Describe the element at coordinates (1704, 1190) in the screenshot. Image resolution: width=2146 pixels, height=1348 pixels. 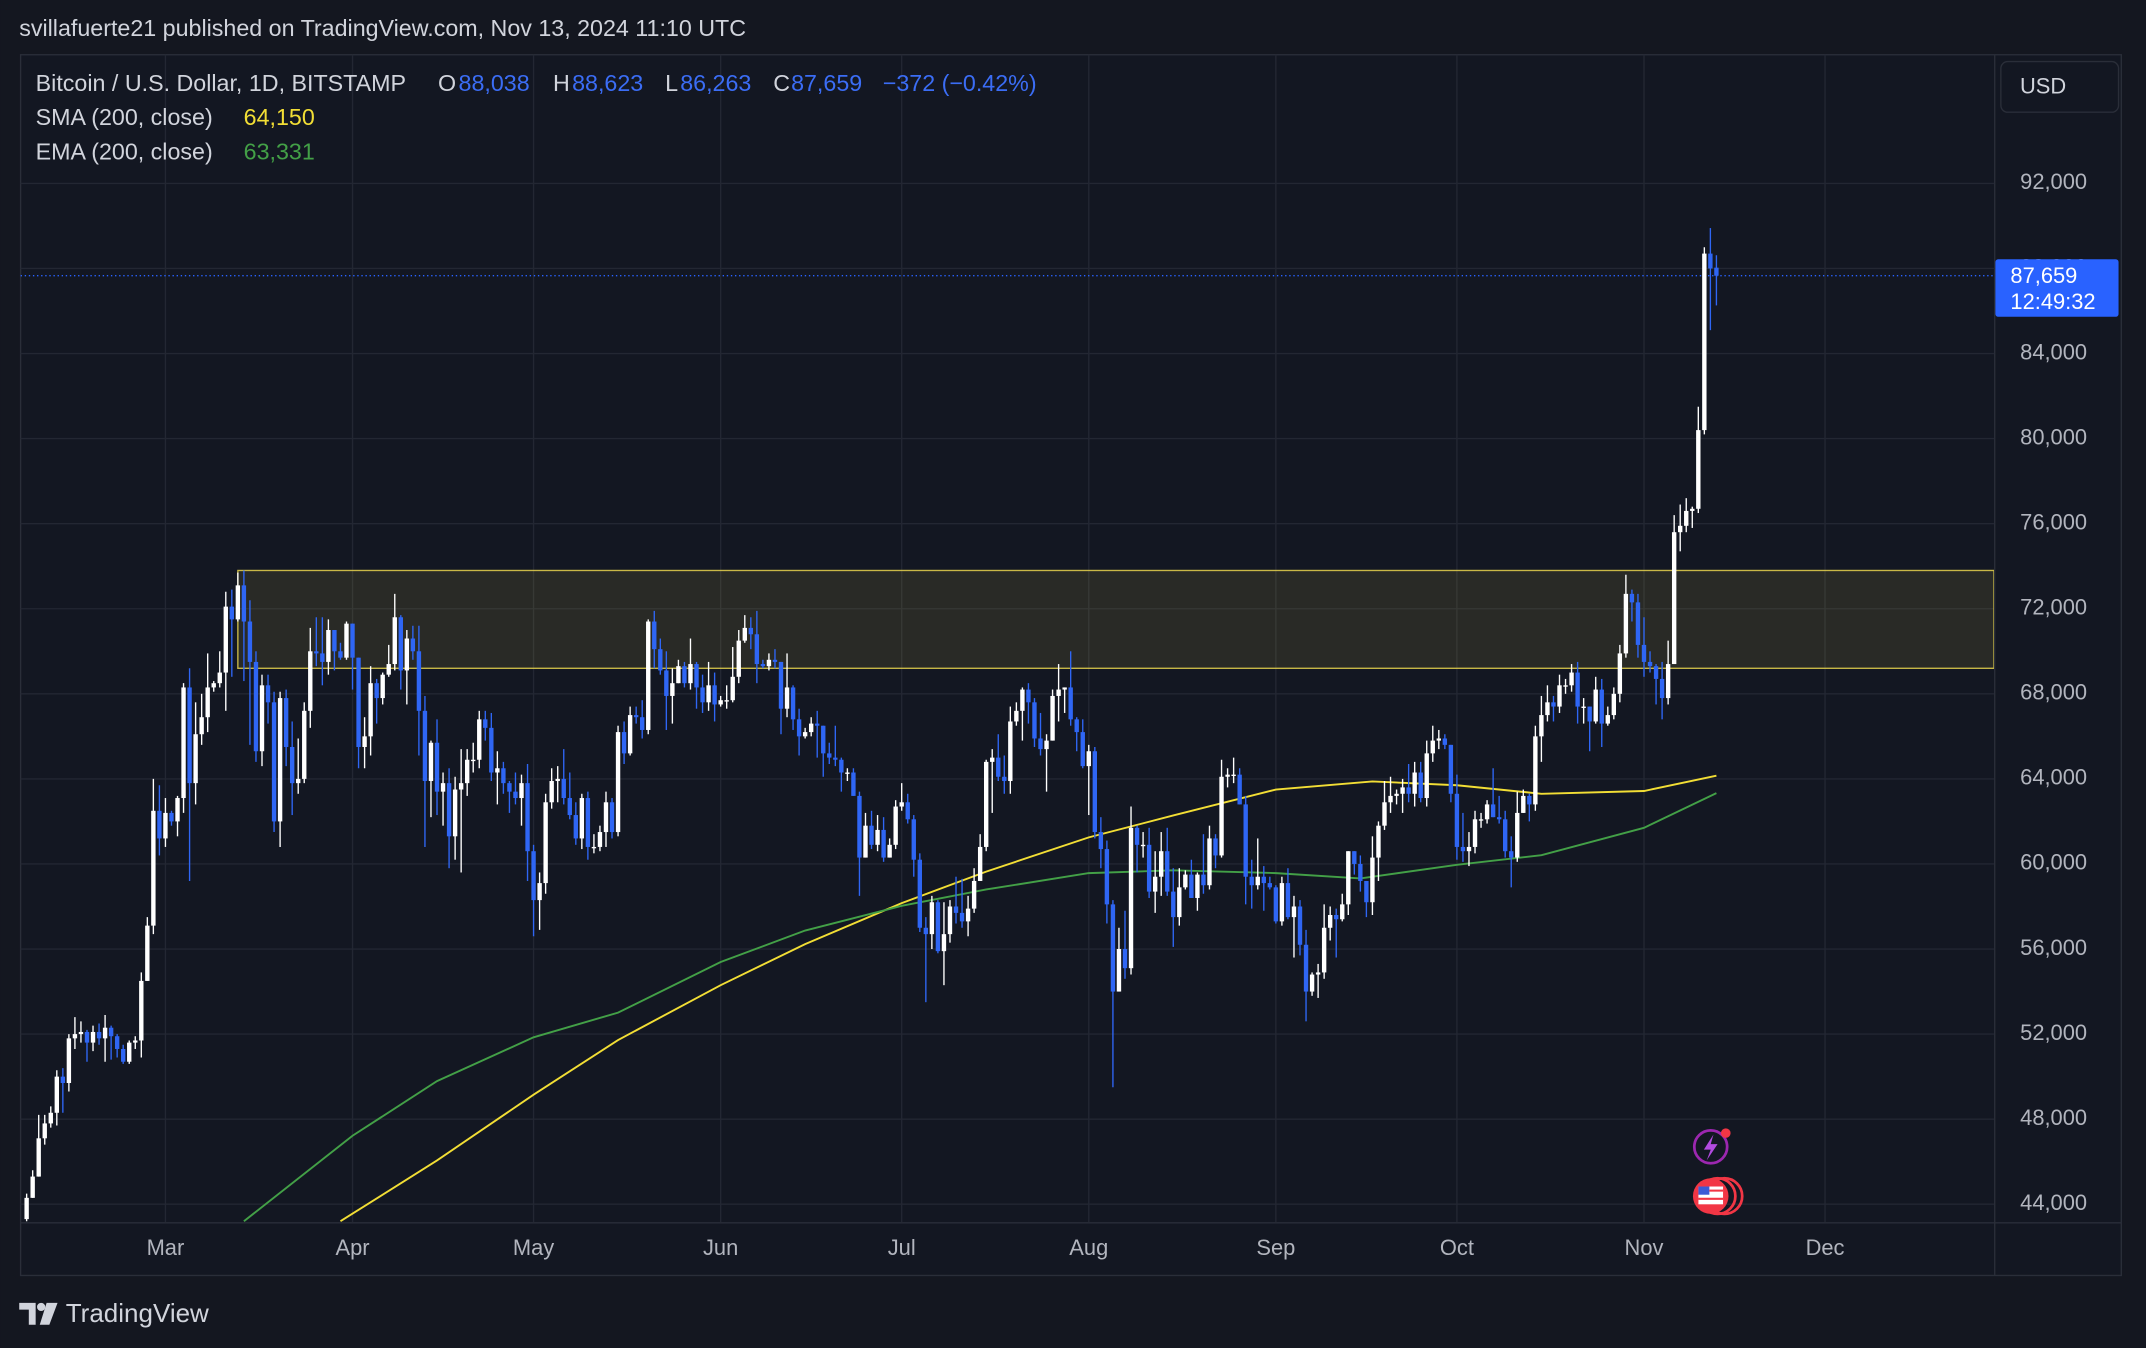
I see `icon-flag-canton` at that location.